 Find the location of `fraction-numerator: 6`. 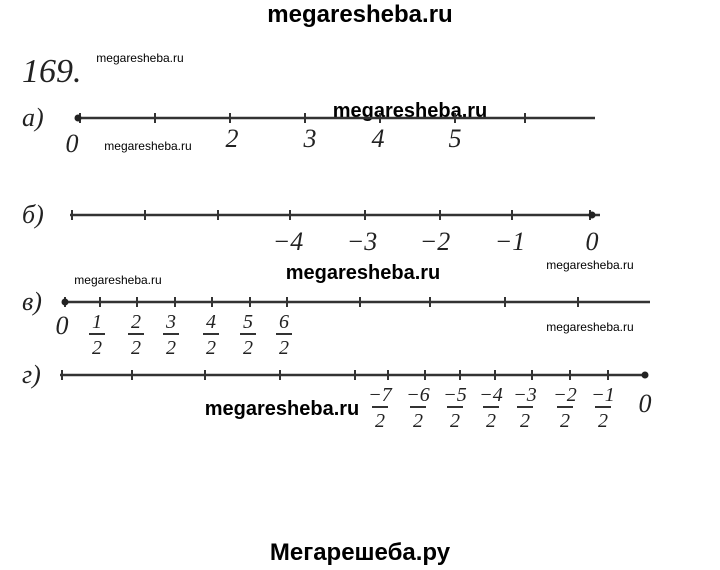

fraction-numerator: 6 is located at coordinates (284, 322).